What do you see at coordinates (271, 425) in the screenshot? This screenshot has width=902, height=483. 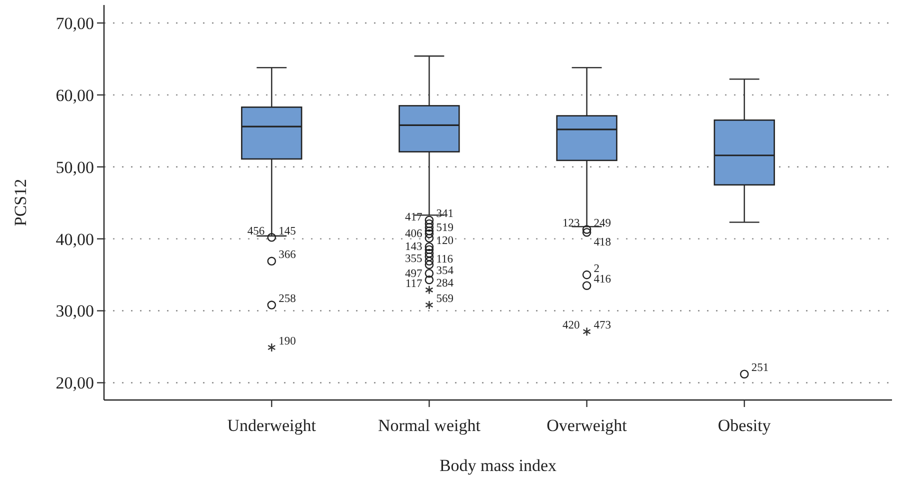 I see `x-tick-label: Underweight` at bounding box center [271, 425].